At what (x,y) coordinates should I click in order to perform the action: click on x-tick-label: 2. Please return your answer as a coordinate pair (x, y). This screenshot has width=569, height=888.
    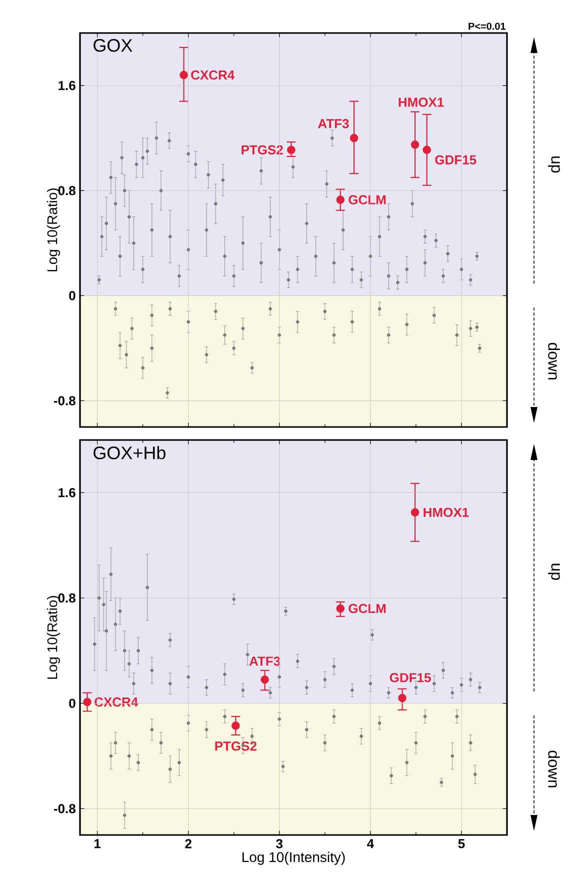
    Looking at the image, I should click on (188, 843).